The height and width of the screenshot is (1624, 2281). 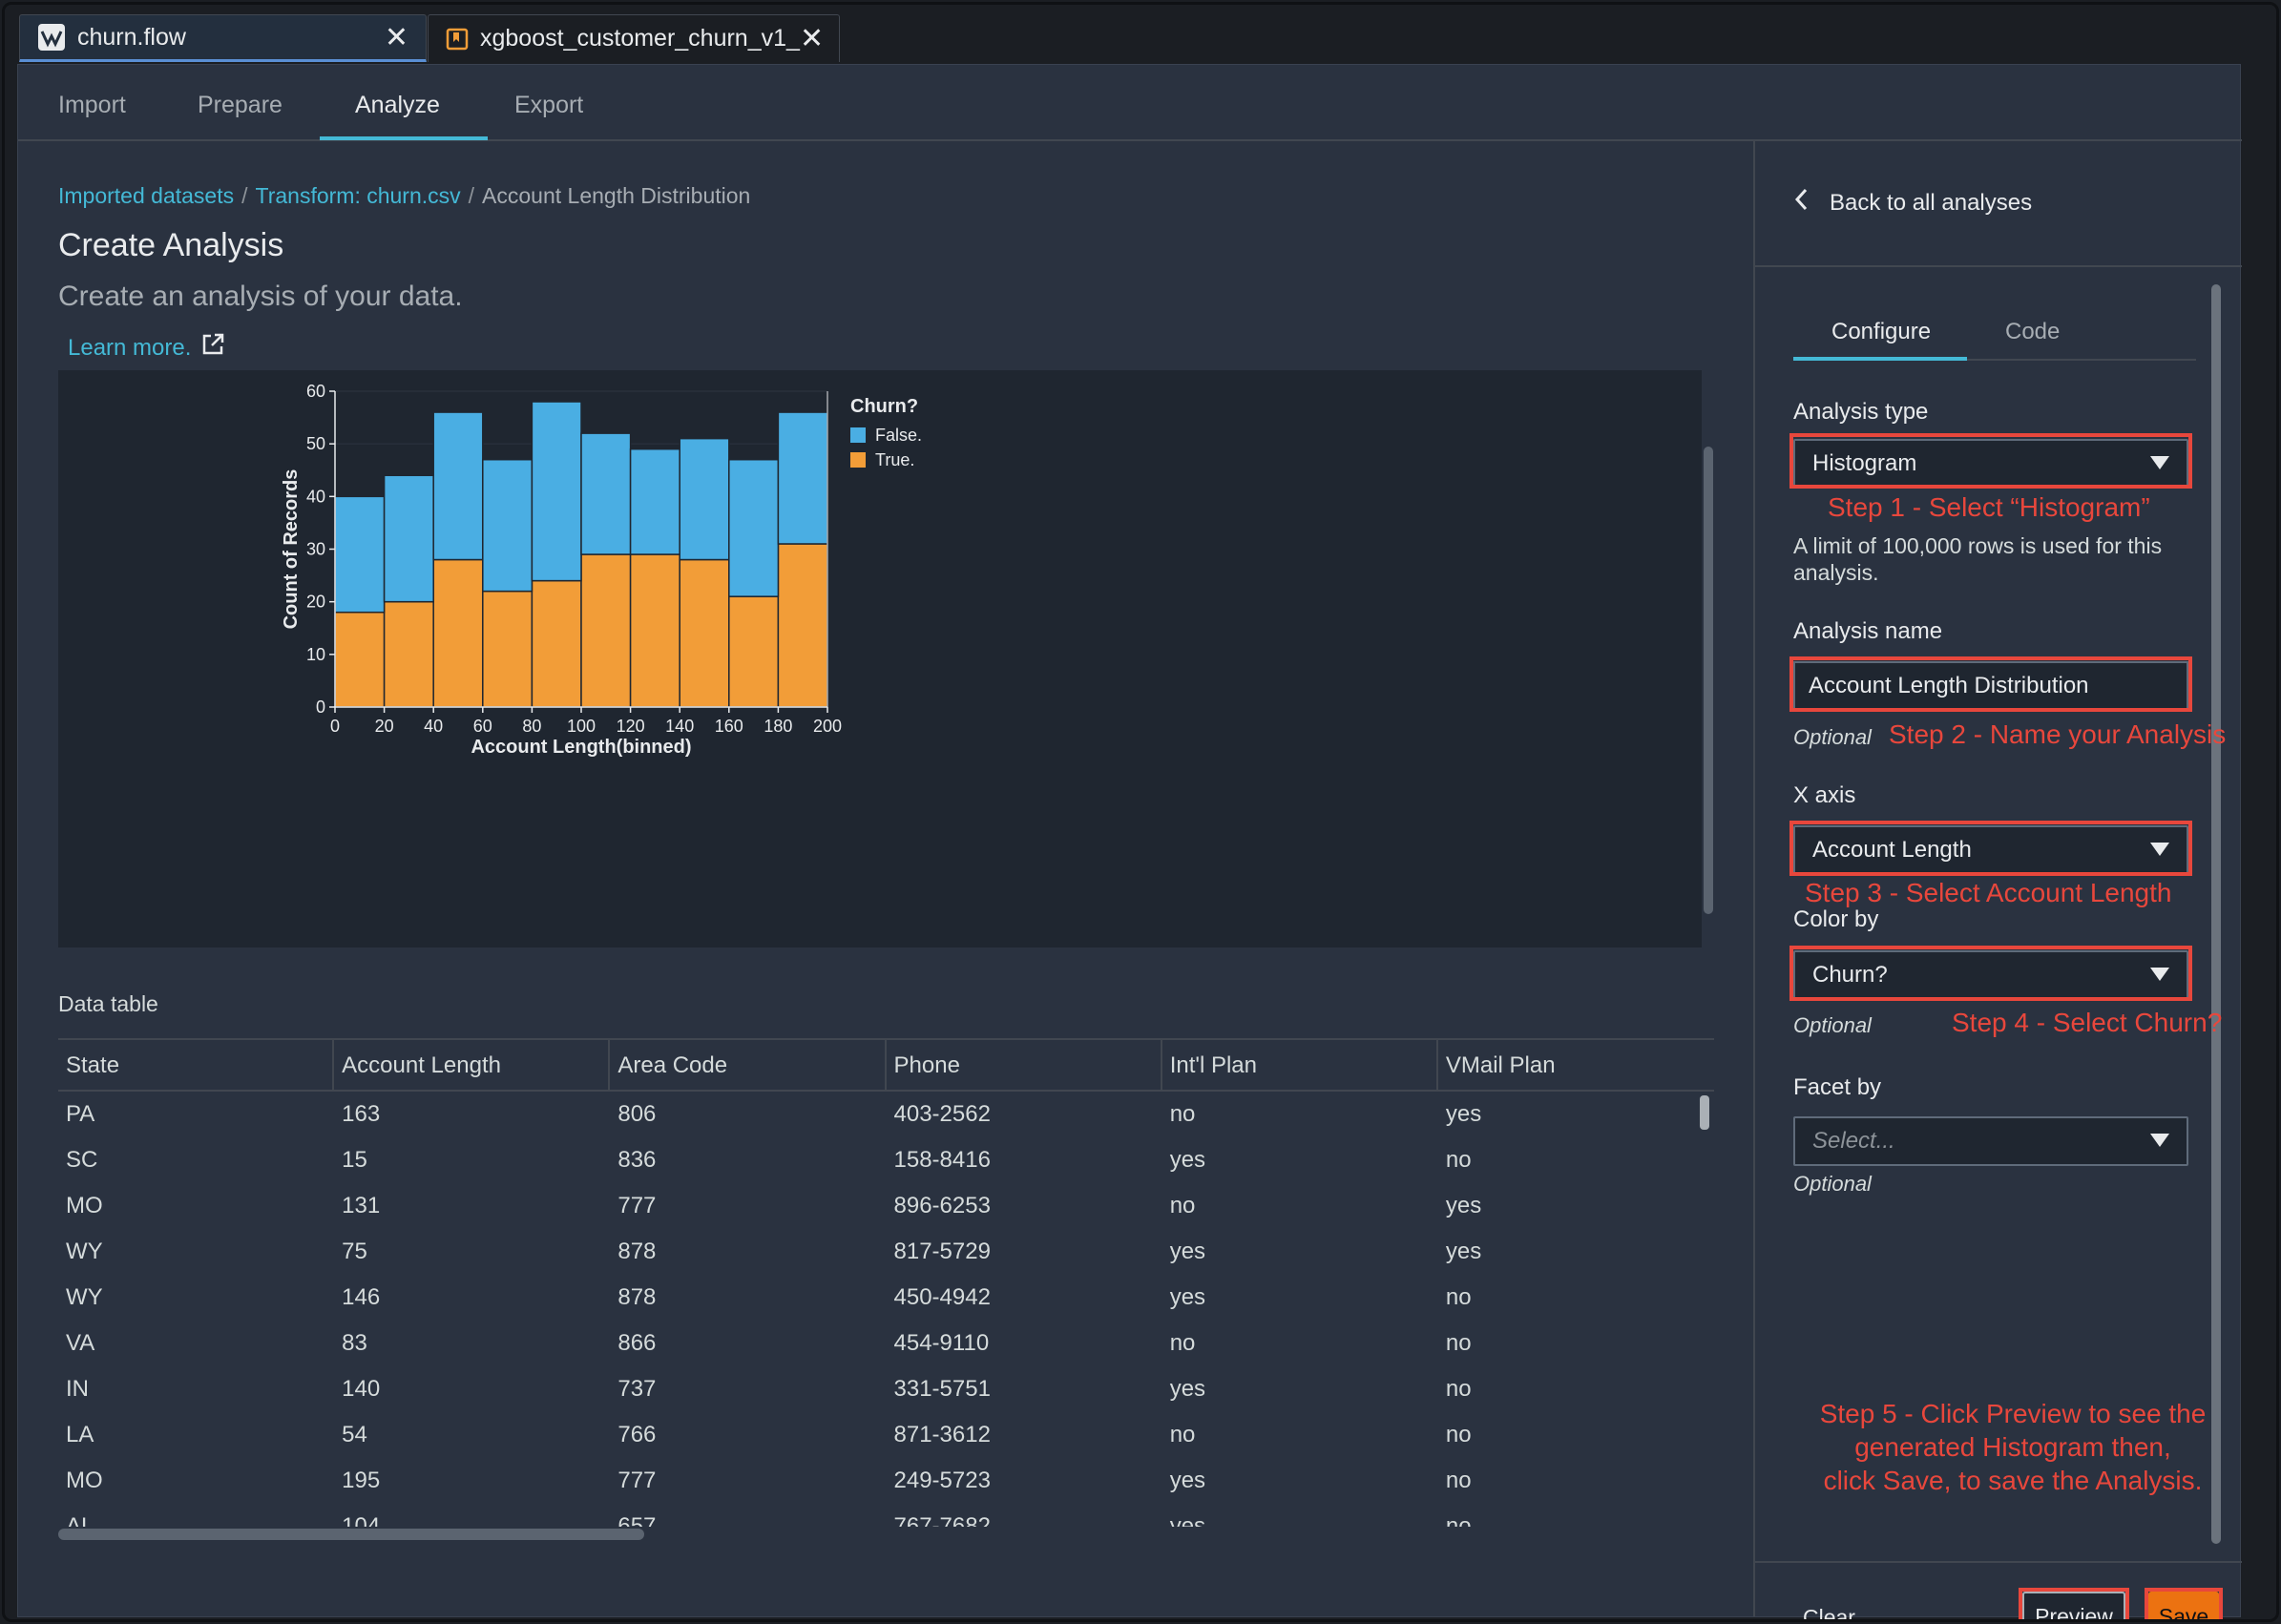 I want to click on table-cell: 158-8416, so click(x=942, y=1160).